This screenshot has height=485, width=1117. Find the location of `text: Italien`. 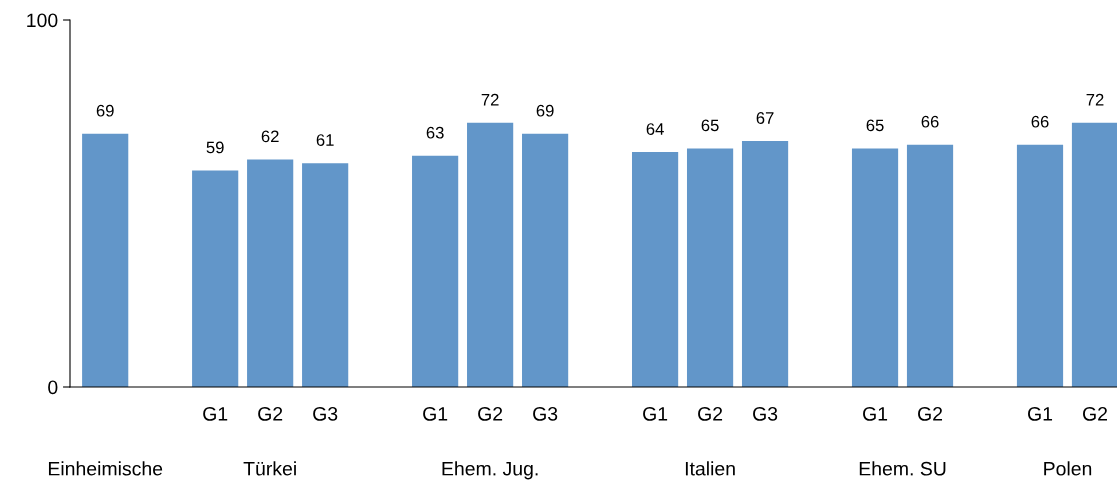

text: Italien is located at coordinates (710, 468).